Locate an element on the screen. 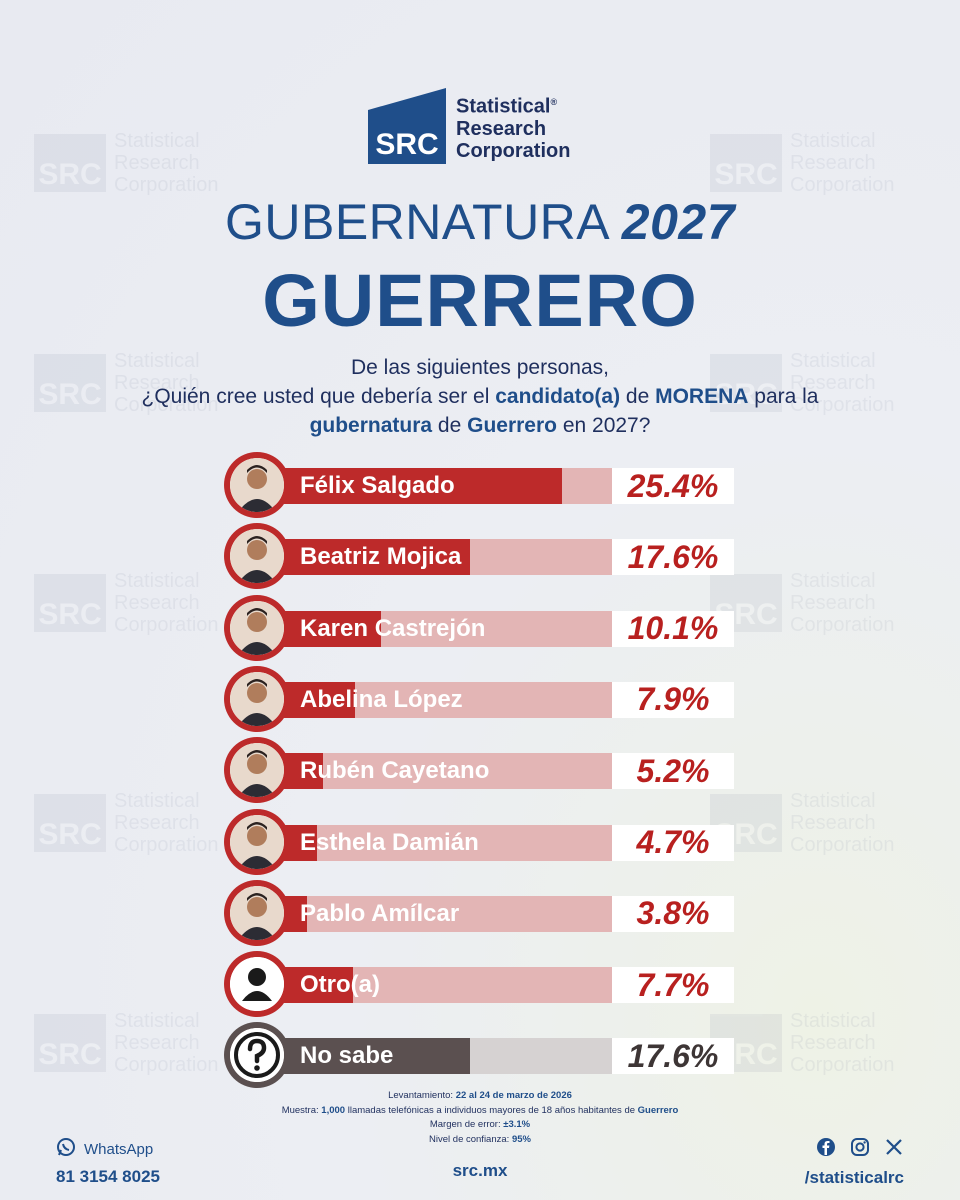 The height and width of the screenshot is (1200, 960). x-twitter-icon is located at coordinates (894, 1149).